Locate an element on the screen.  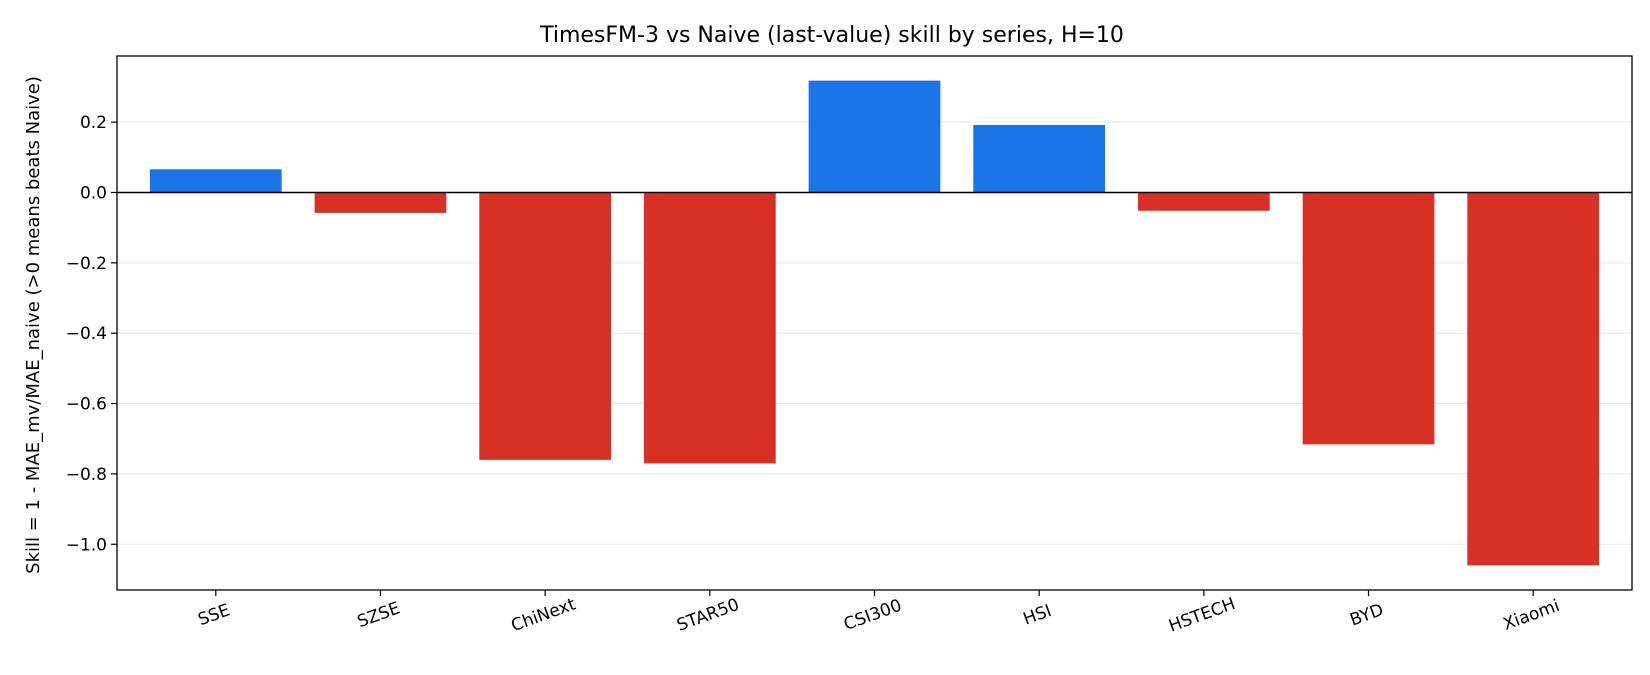
y-tick-label: 0.2 is located at coordinates (93, 123).